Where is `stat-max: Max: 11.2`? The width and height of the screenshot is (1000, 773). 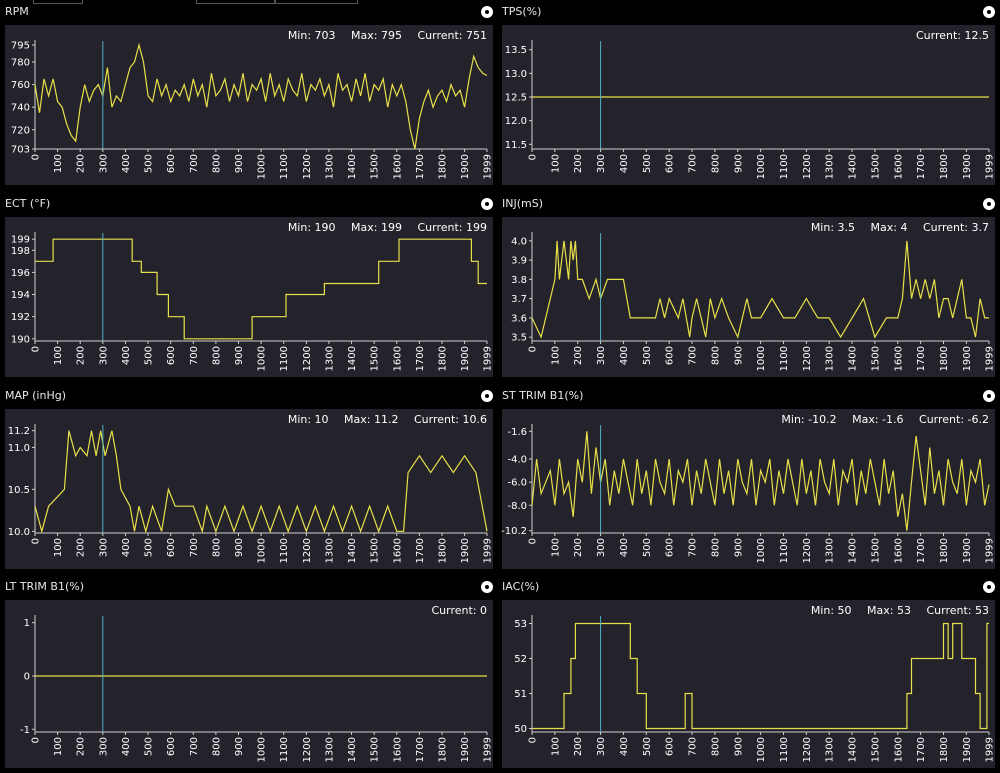 stat-max: Max: 11.2 is located at coordinates (371, 419).